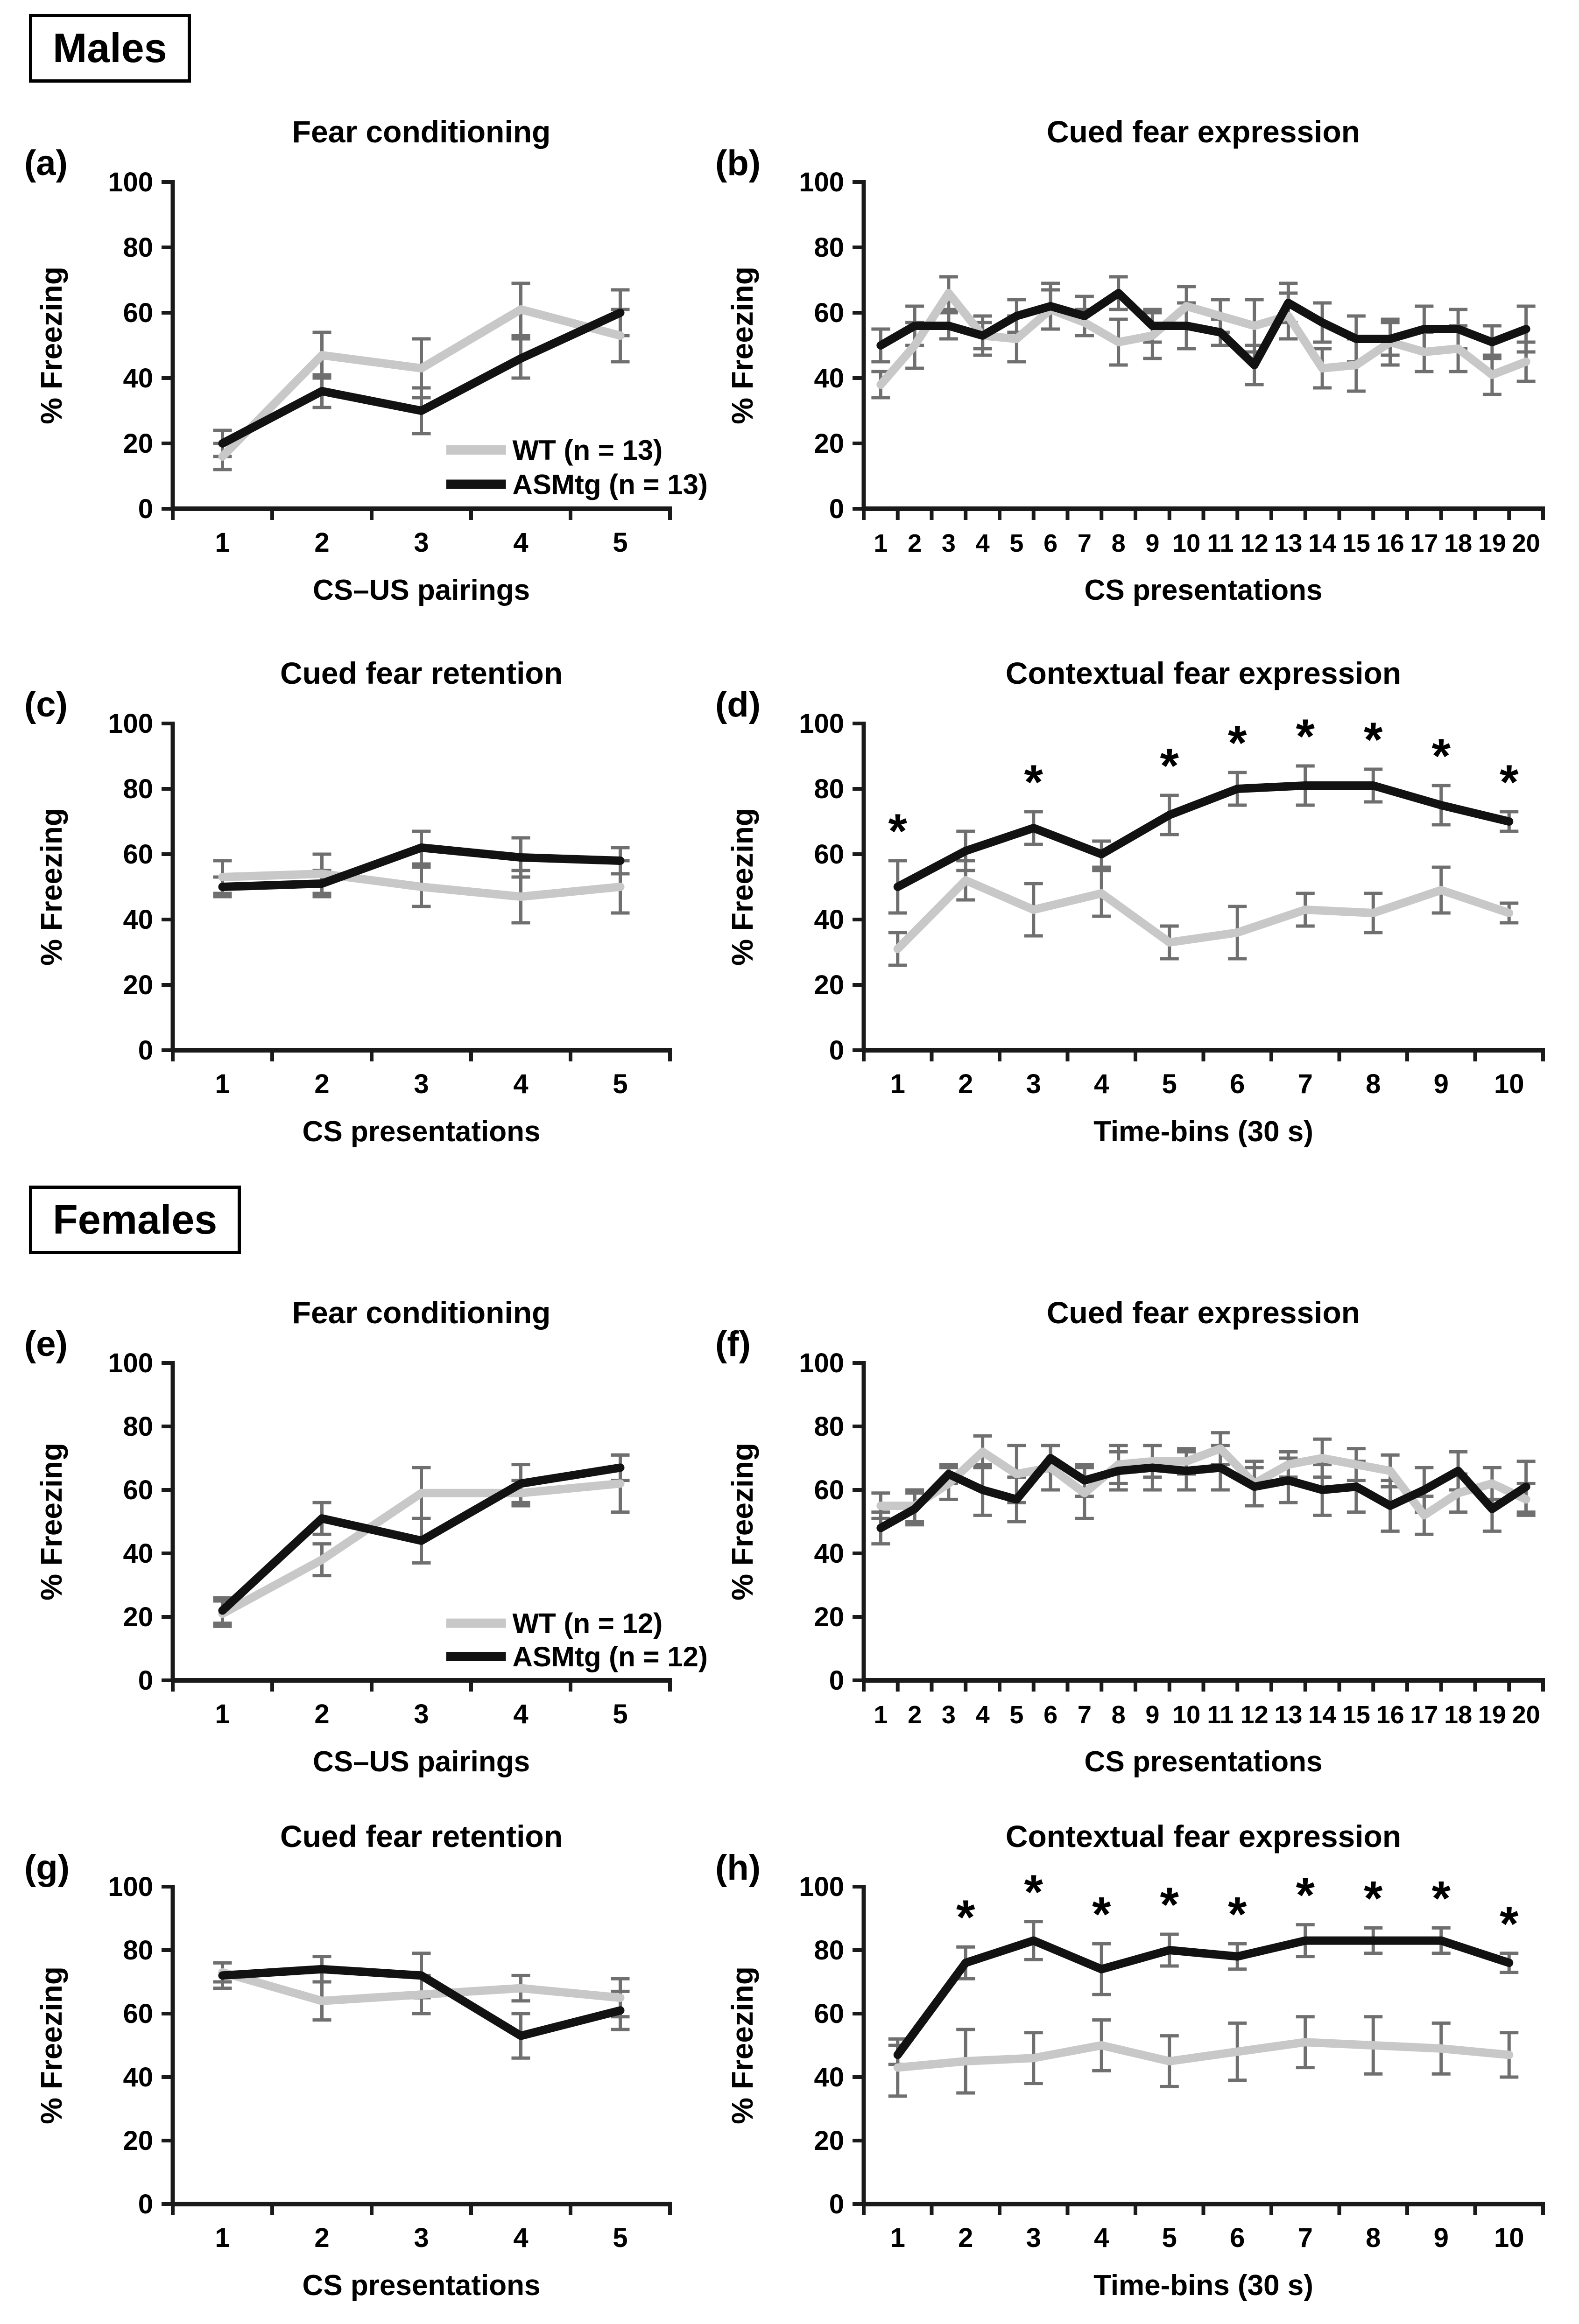  What do you see at coordinates (422, 1312) in the screenshot?
I see `chart-title-e: Fear conditioning` at bounding box center [422, 1312].